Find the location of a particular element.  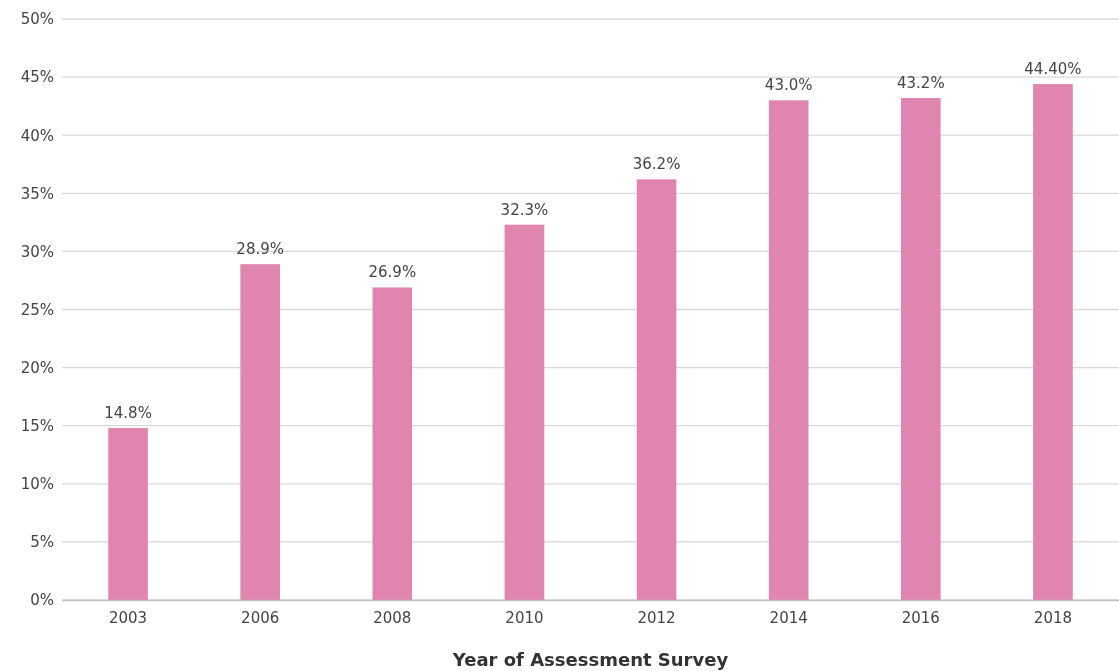

x-tick-label: 2016 is located at coordinates (920, 617).